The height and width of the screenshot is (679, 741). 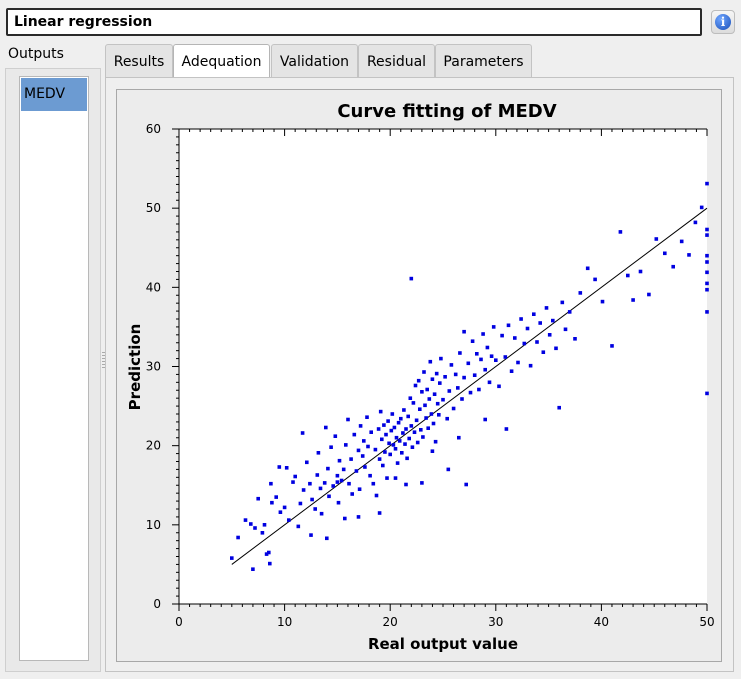 What do you see at coordinates (284, 622) in the screenshot?
I see `x-tick-label: 10` at bounding box center [284, 622].